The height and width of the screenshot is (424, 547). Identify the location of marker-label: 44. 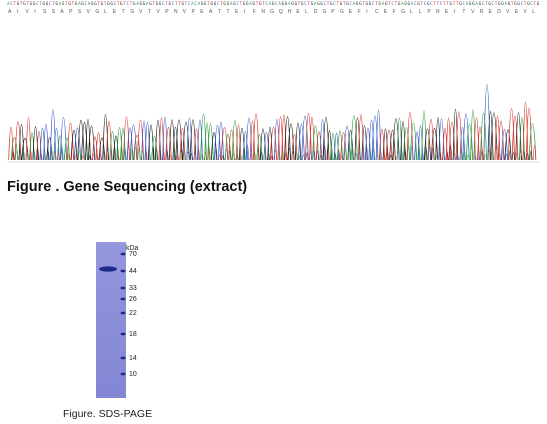
(133, 271).